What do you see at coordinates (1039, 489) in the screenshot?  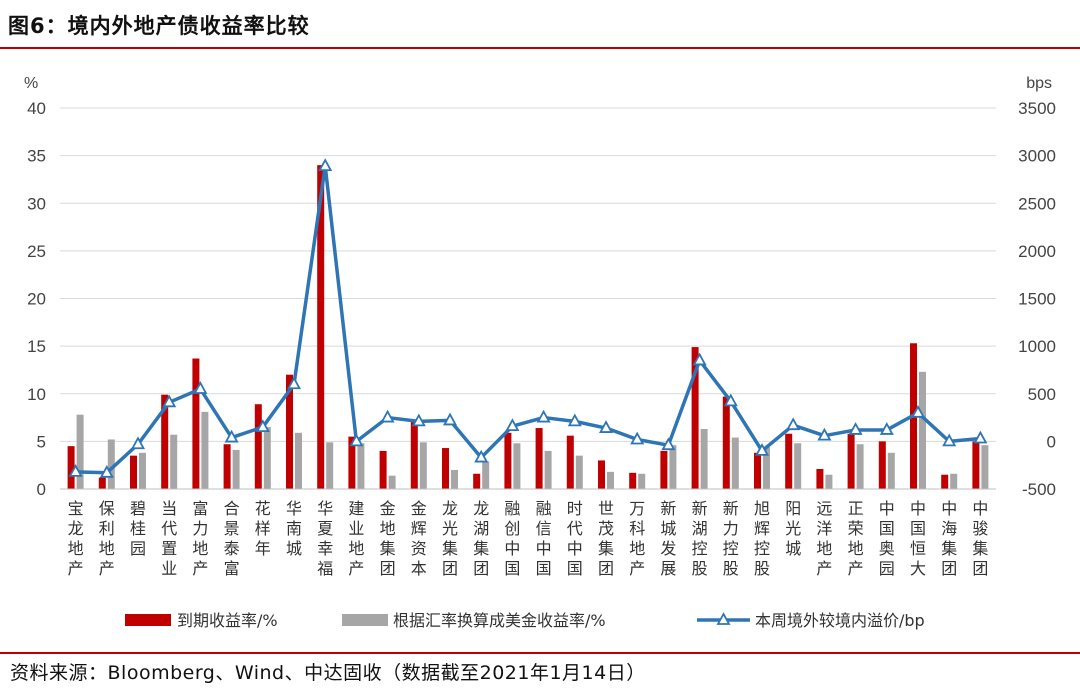 I see `y2-tick-label: -500` at bounding box center [1039, 489].